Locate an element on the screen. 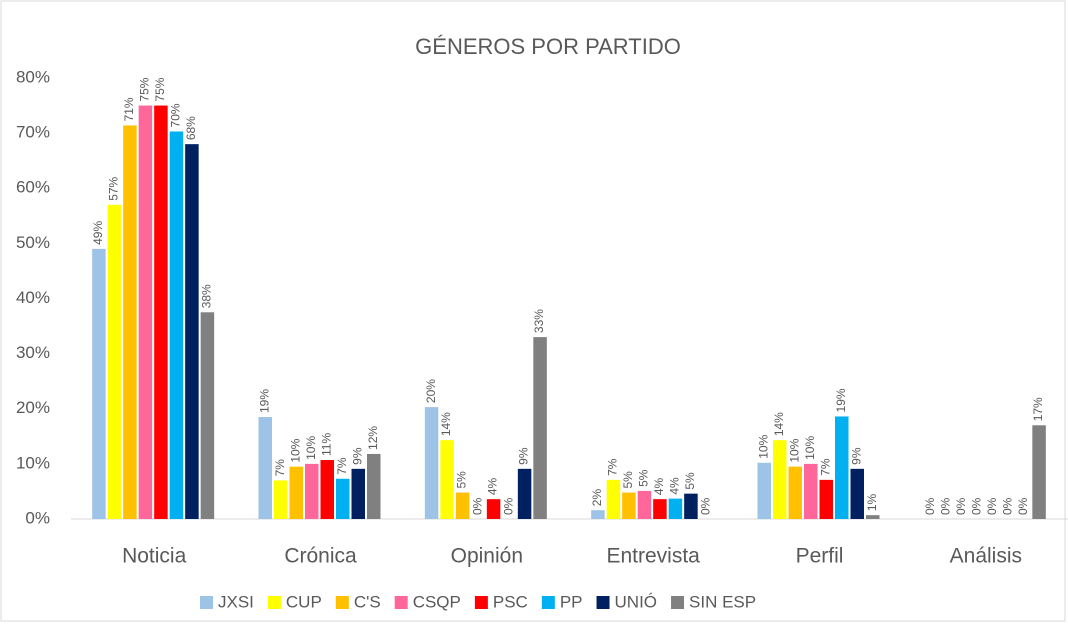  x-tick-label: Análisis is located at coordinates (986, 556).